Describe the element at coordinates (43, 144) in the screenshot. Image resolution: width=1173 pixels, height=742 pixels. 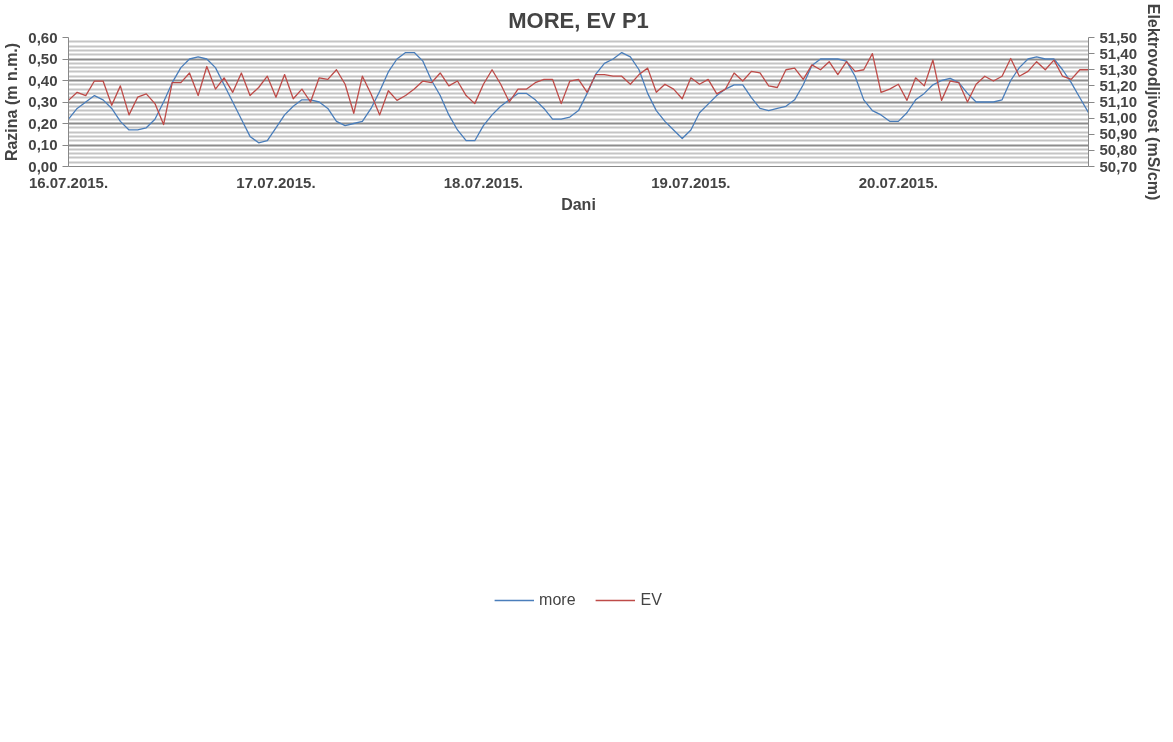
I see `y-tick-label: 0,10` at that location.